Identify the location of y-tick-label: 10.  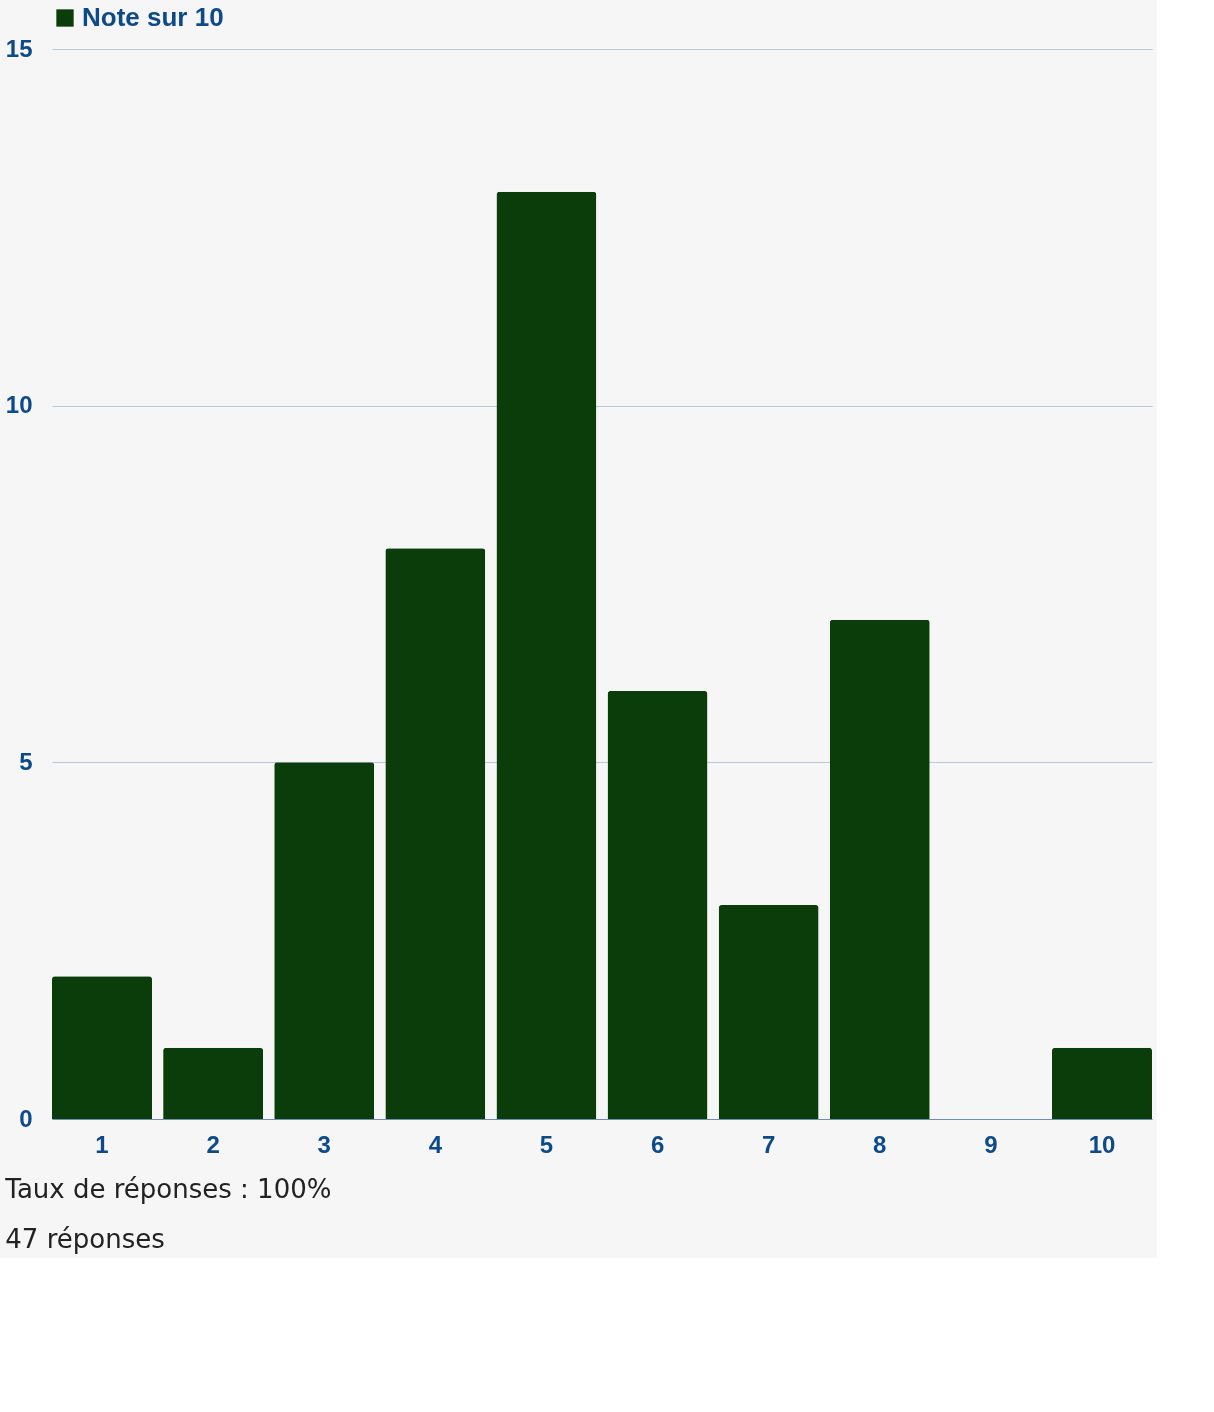
(19, 405).